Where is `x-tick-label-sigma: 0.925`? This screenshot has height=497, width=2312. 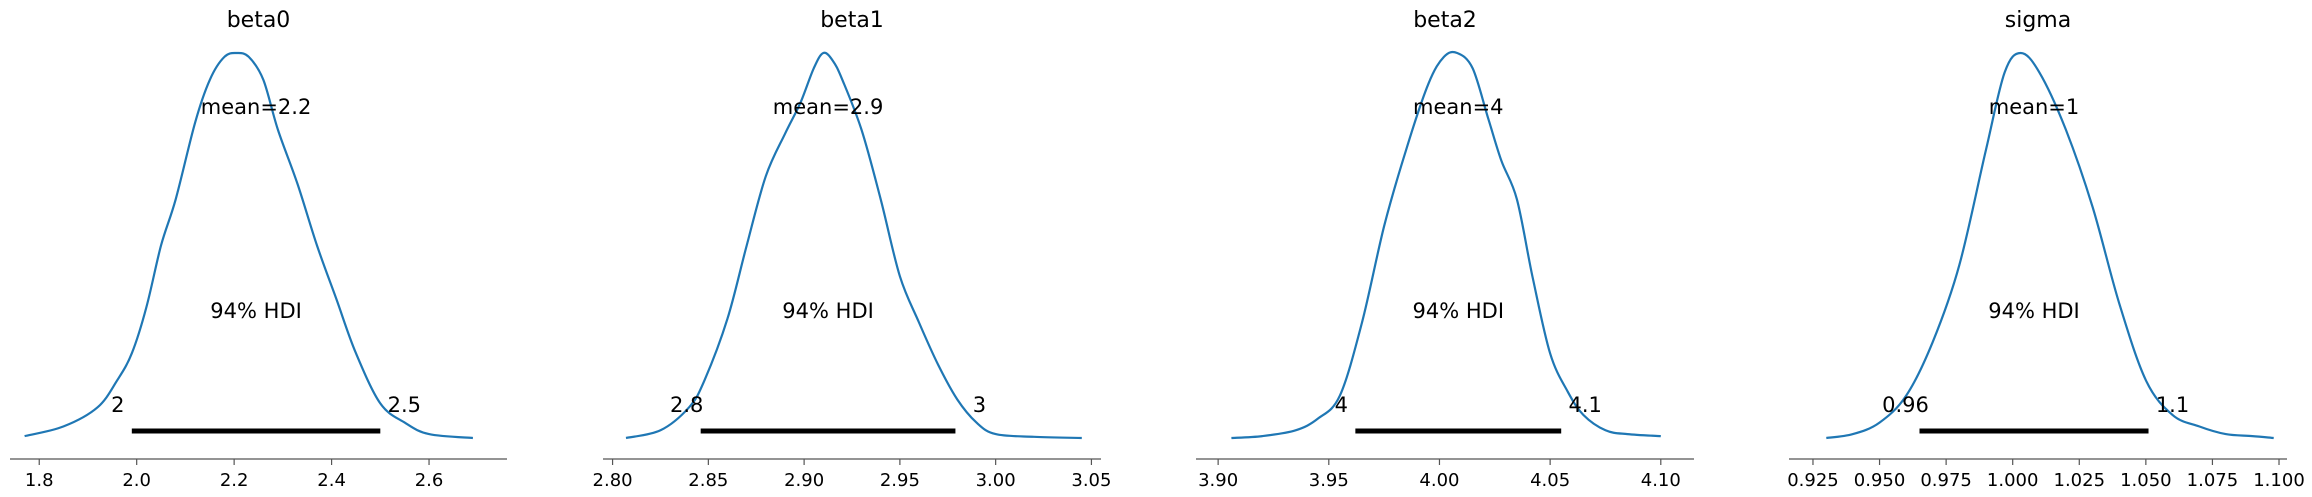 x-tick-label-sigma: 0.925 is located at coordinates (1813, 480).